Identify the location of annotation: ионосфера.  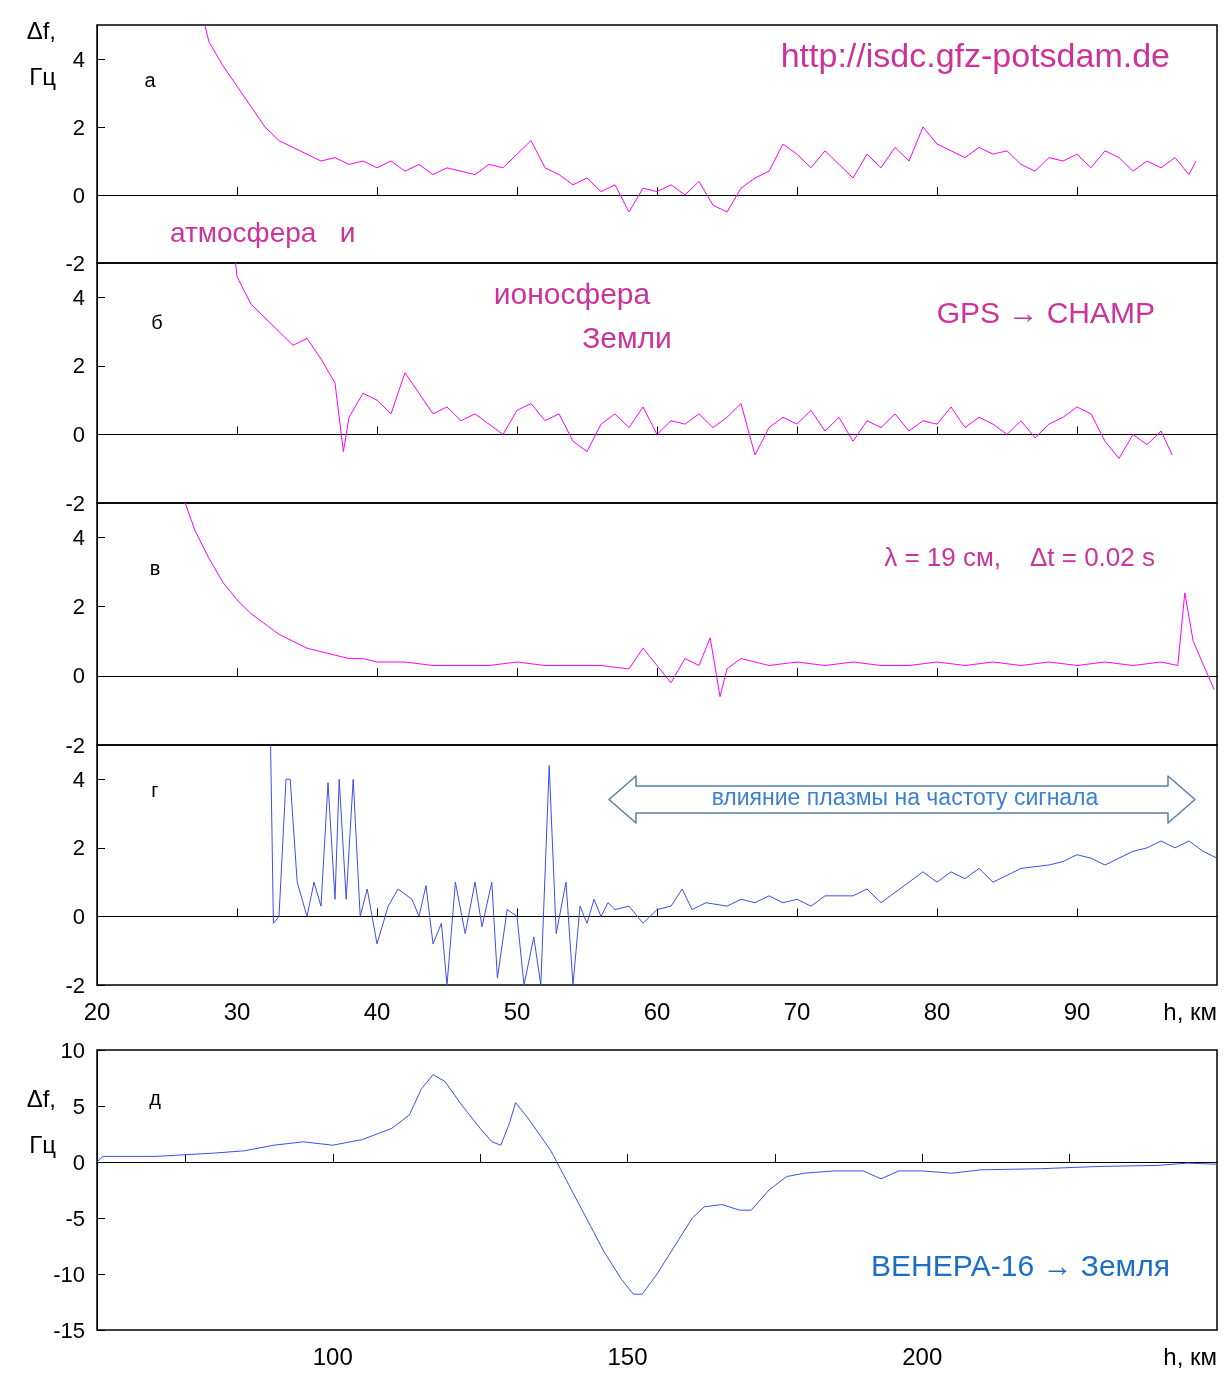
(572, 293).